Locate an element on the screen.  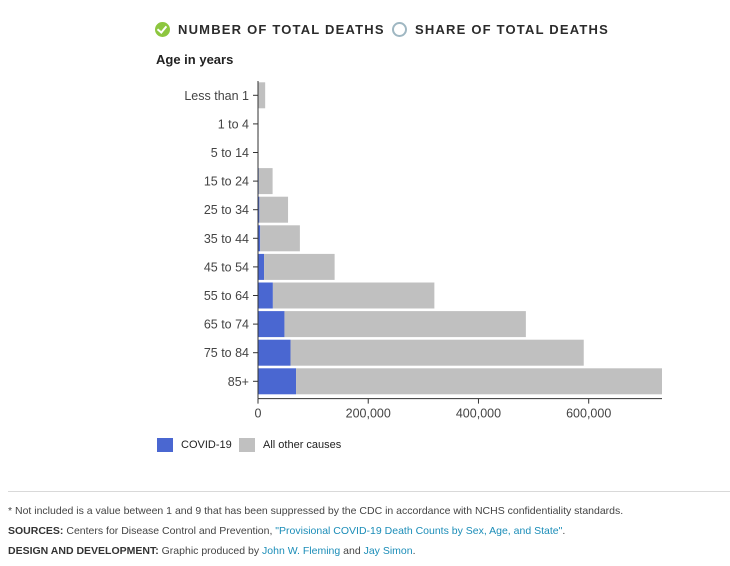
sources-label: SOURCES: is located at coordinates (36, 531).